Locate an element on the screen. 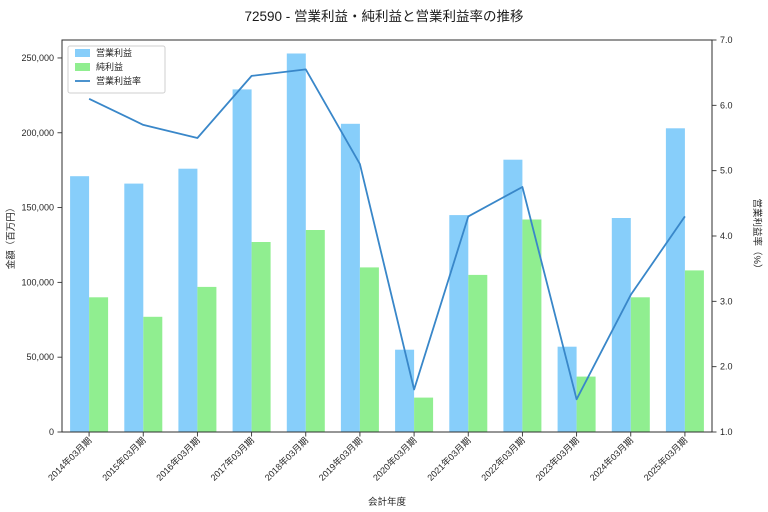  x-tick-label: 2014年03月期 is located at coordinates (69, 459).